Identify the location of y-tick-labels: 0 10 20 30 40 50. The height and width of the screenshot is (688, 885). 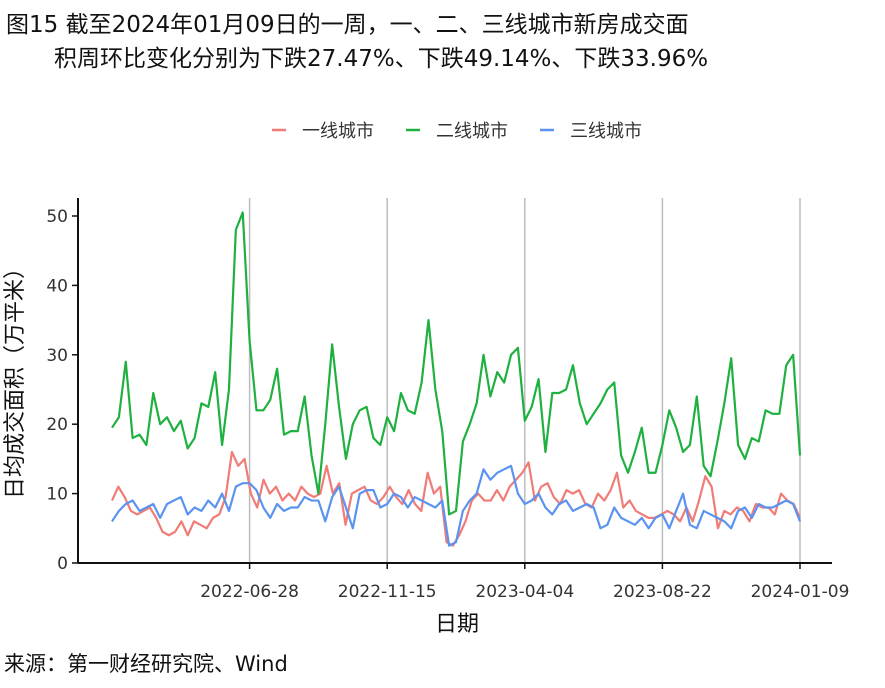
(62, 390).